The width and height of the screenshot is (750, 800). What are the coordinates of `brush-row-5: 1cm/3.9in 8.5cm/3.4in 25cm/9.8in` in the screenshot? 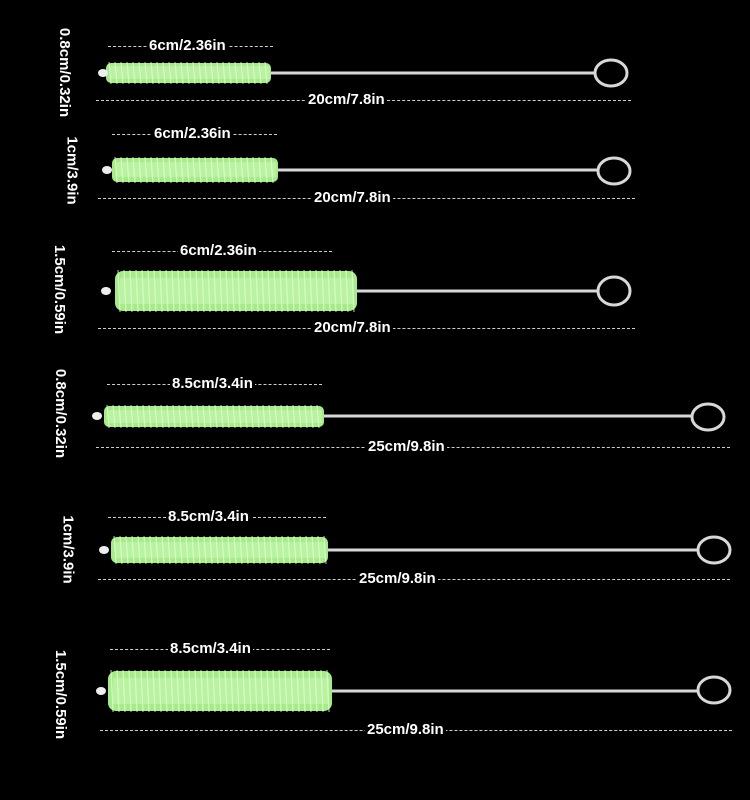 It's located at (375, 552).